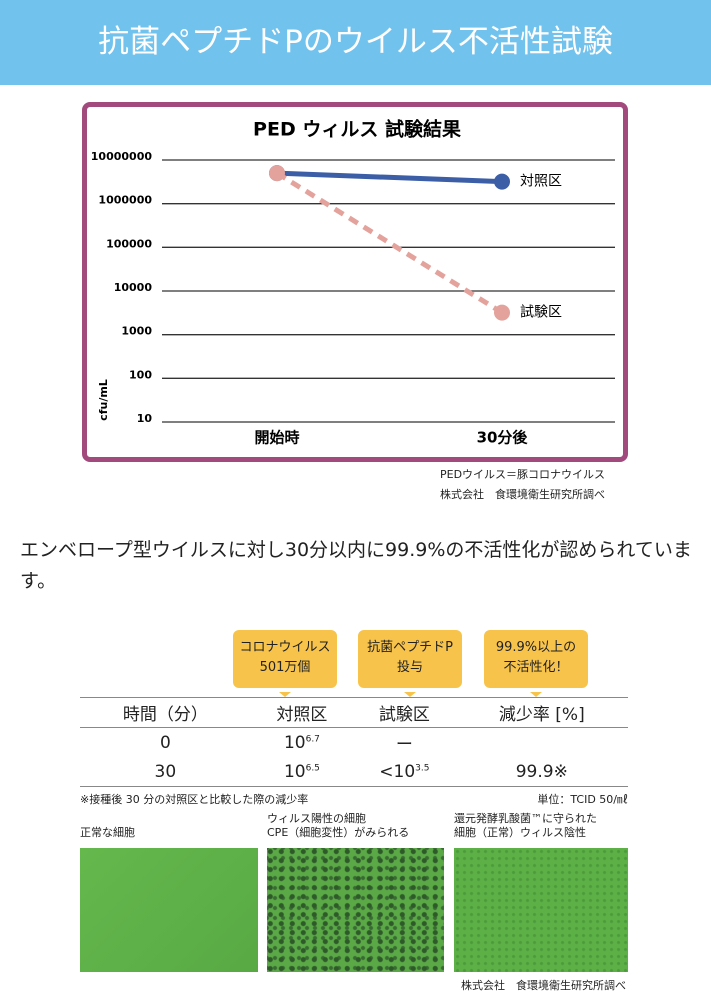 Image resolution: width=711 pixels, height=1000 pixels. I want to click on y-tick-label: 10000000, so click(122, 156).